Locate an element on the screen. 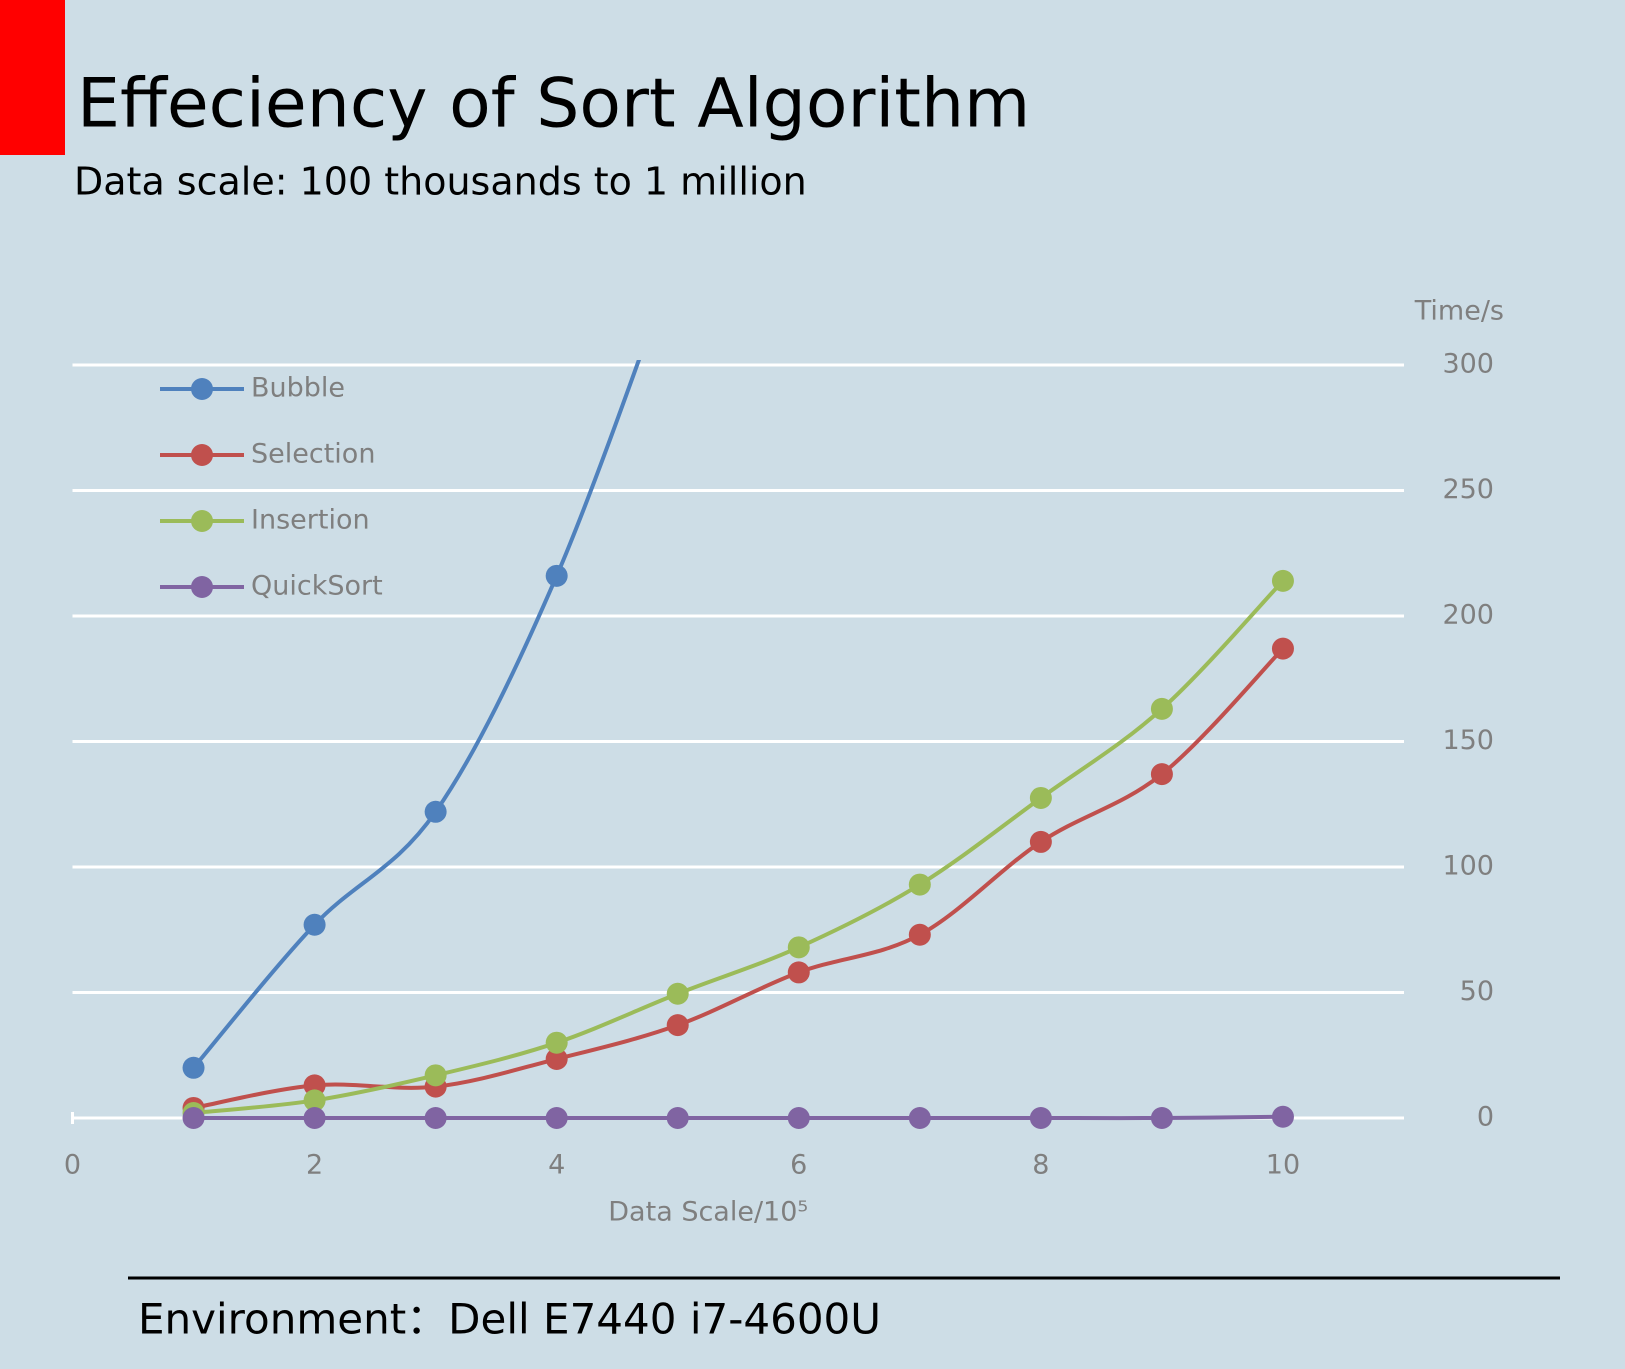 This screenshot has height=1369, width=1625. legend-label: Bubble is located at coordinates (298, 388).